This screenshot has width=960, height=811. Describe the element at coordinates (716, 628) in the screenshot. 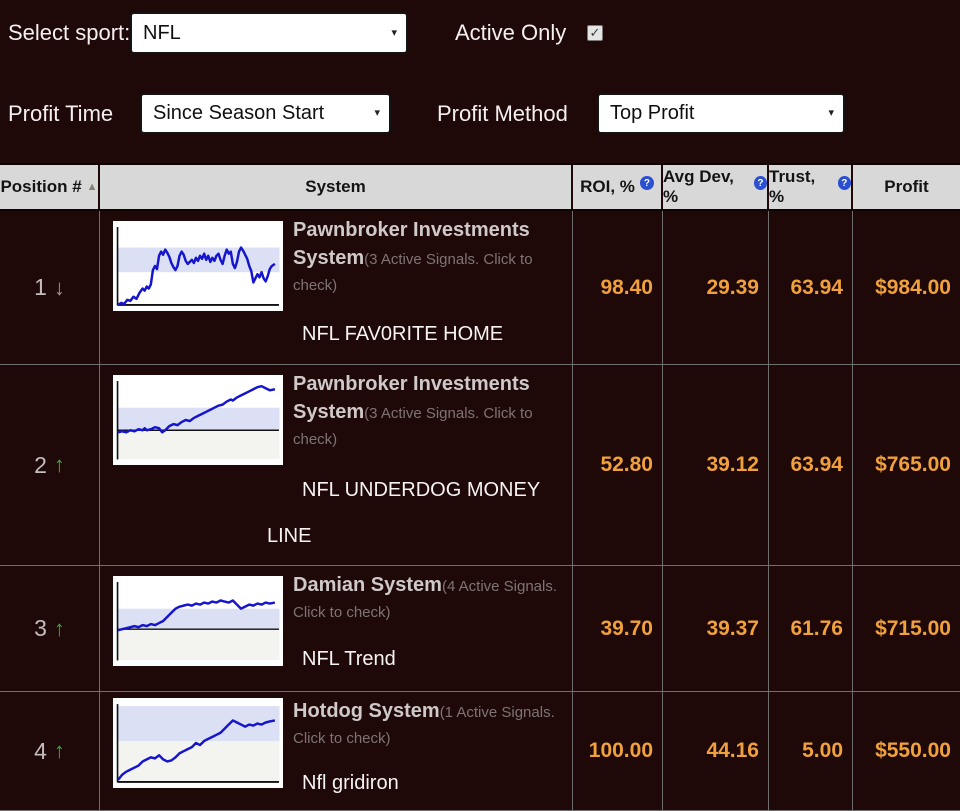

I see `avg-dev-value: 39.37` at that location.